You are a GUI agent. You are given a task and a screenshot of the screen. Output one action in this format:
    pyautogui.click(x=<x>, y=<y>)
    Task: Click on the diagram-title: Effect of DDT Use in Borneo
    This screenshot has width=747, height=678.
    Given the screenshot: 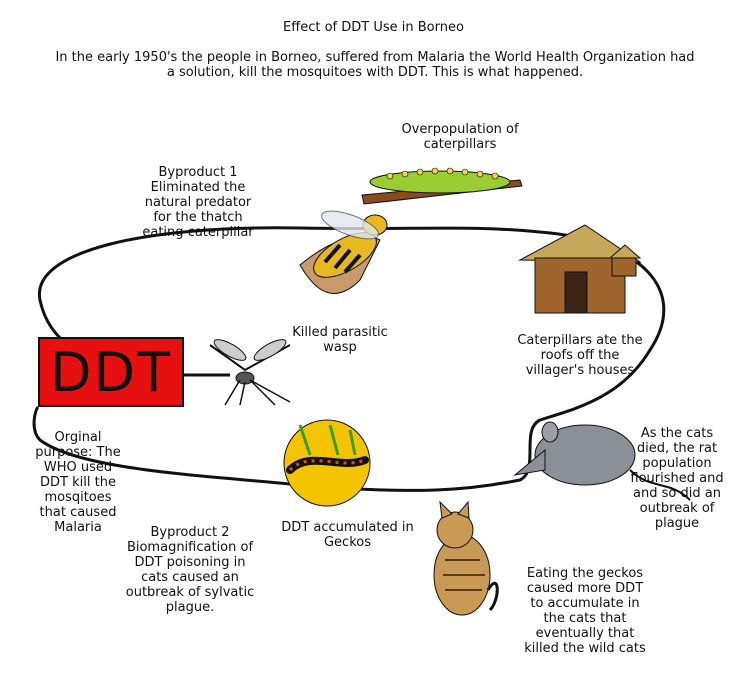 What is the action you would take?
    pyautogui.click(x=373, y=27)
    